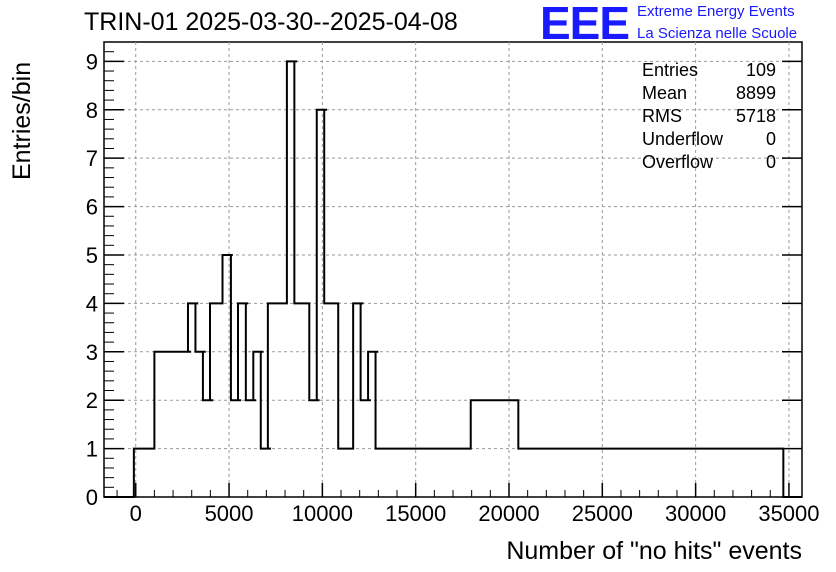 Image resolution: width=836 pixels, height=572 pixels. I want to click on stat-label: Underflow, so click(683, 139).